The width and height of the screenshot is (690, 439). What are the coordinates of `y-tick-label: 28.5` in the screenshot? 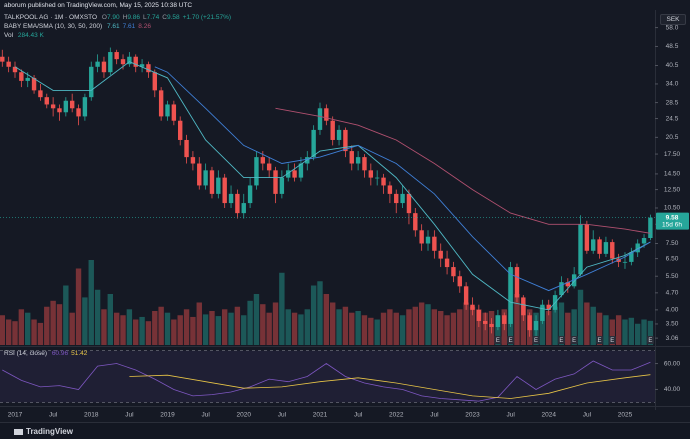 It's located at (672, 102).